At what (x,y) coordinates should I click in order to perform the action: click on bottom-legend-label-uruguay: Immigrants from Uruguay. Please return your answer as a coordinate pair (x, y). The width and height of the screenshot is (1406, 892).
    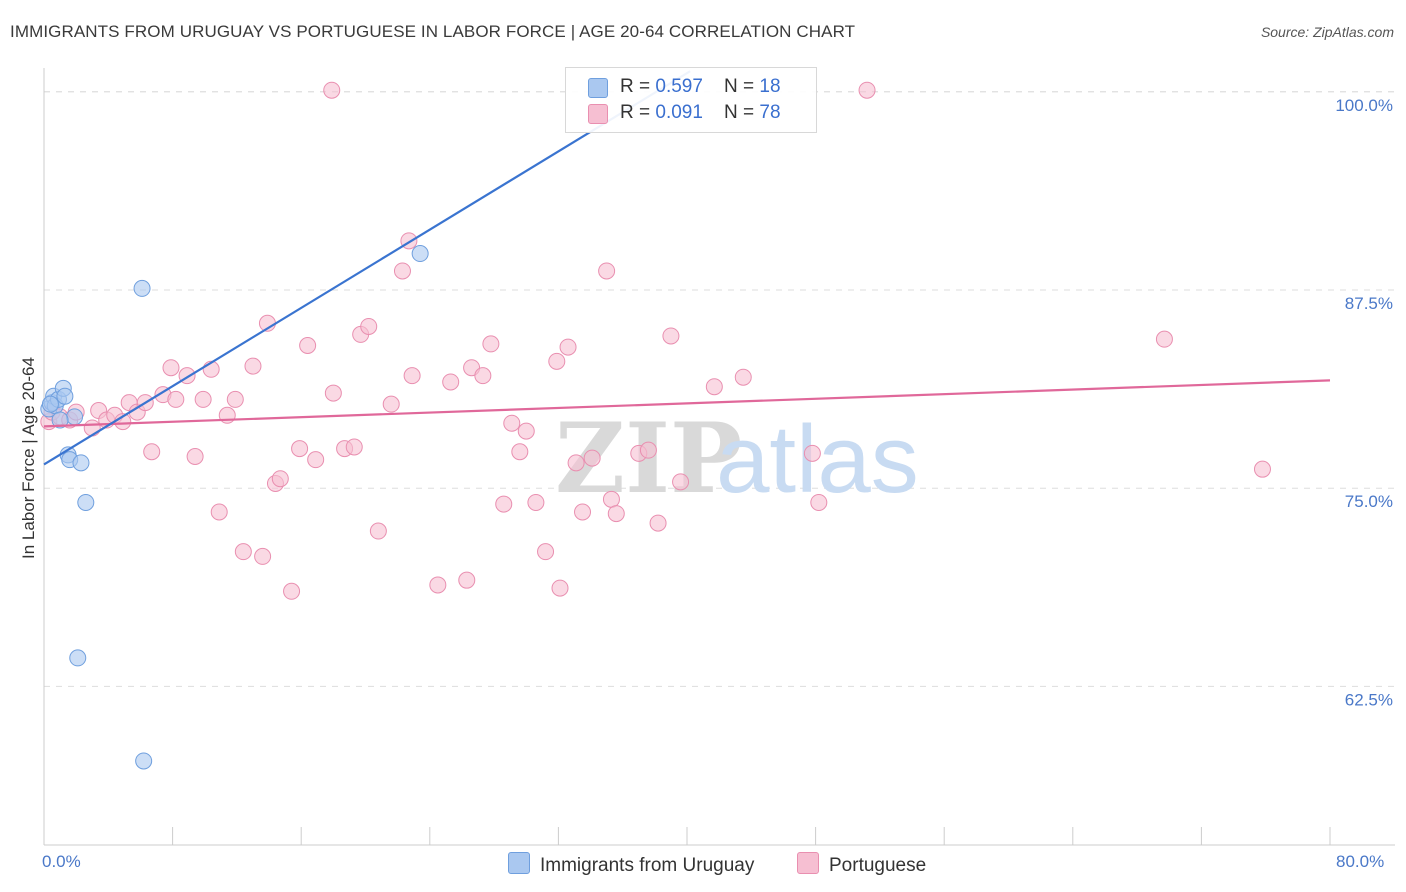
    Looking at the image, I should click on (647, 865).